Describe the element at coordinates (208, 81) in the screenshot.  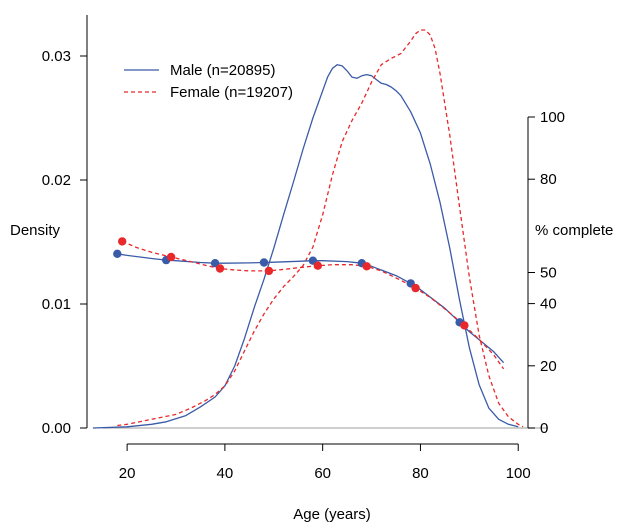
I see `legend: Male (n=20895) Female (n=19207)` at that location.